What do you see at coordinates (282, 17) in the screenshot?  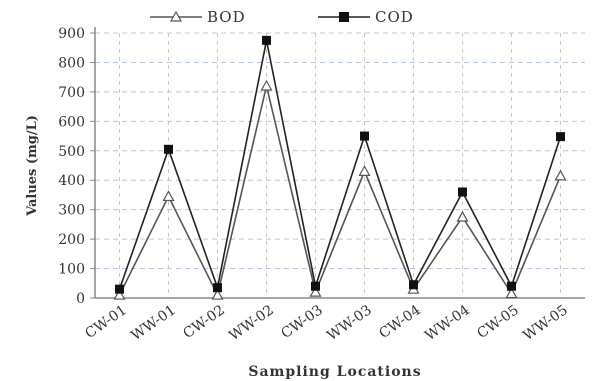 I see `legend: BOD COD` at bounding box center [282, 17].